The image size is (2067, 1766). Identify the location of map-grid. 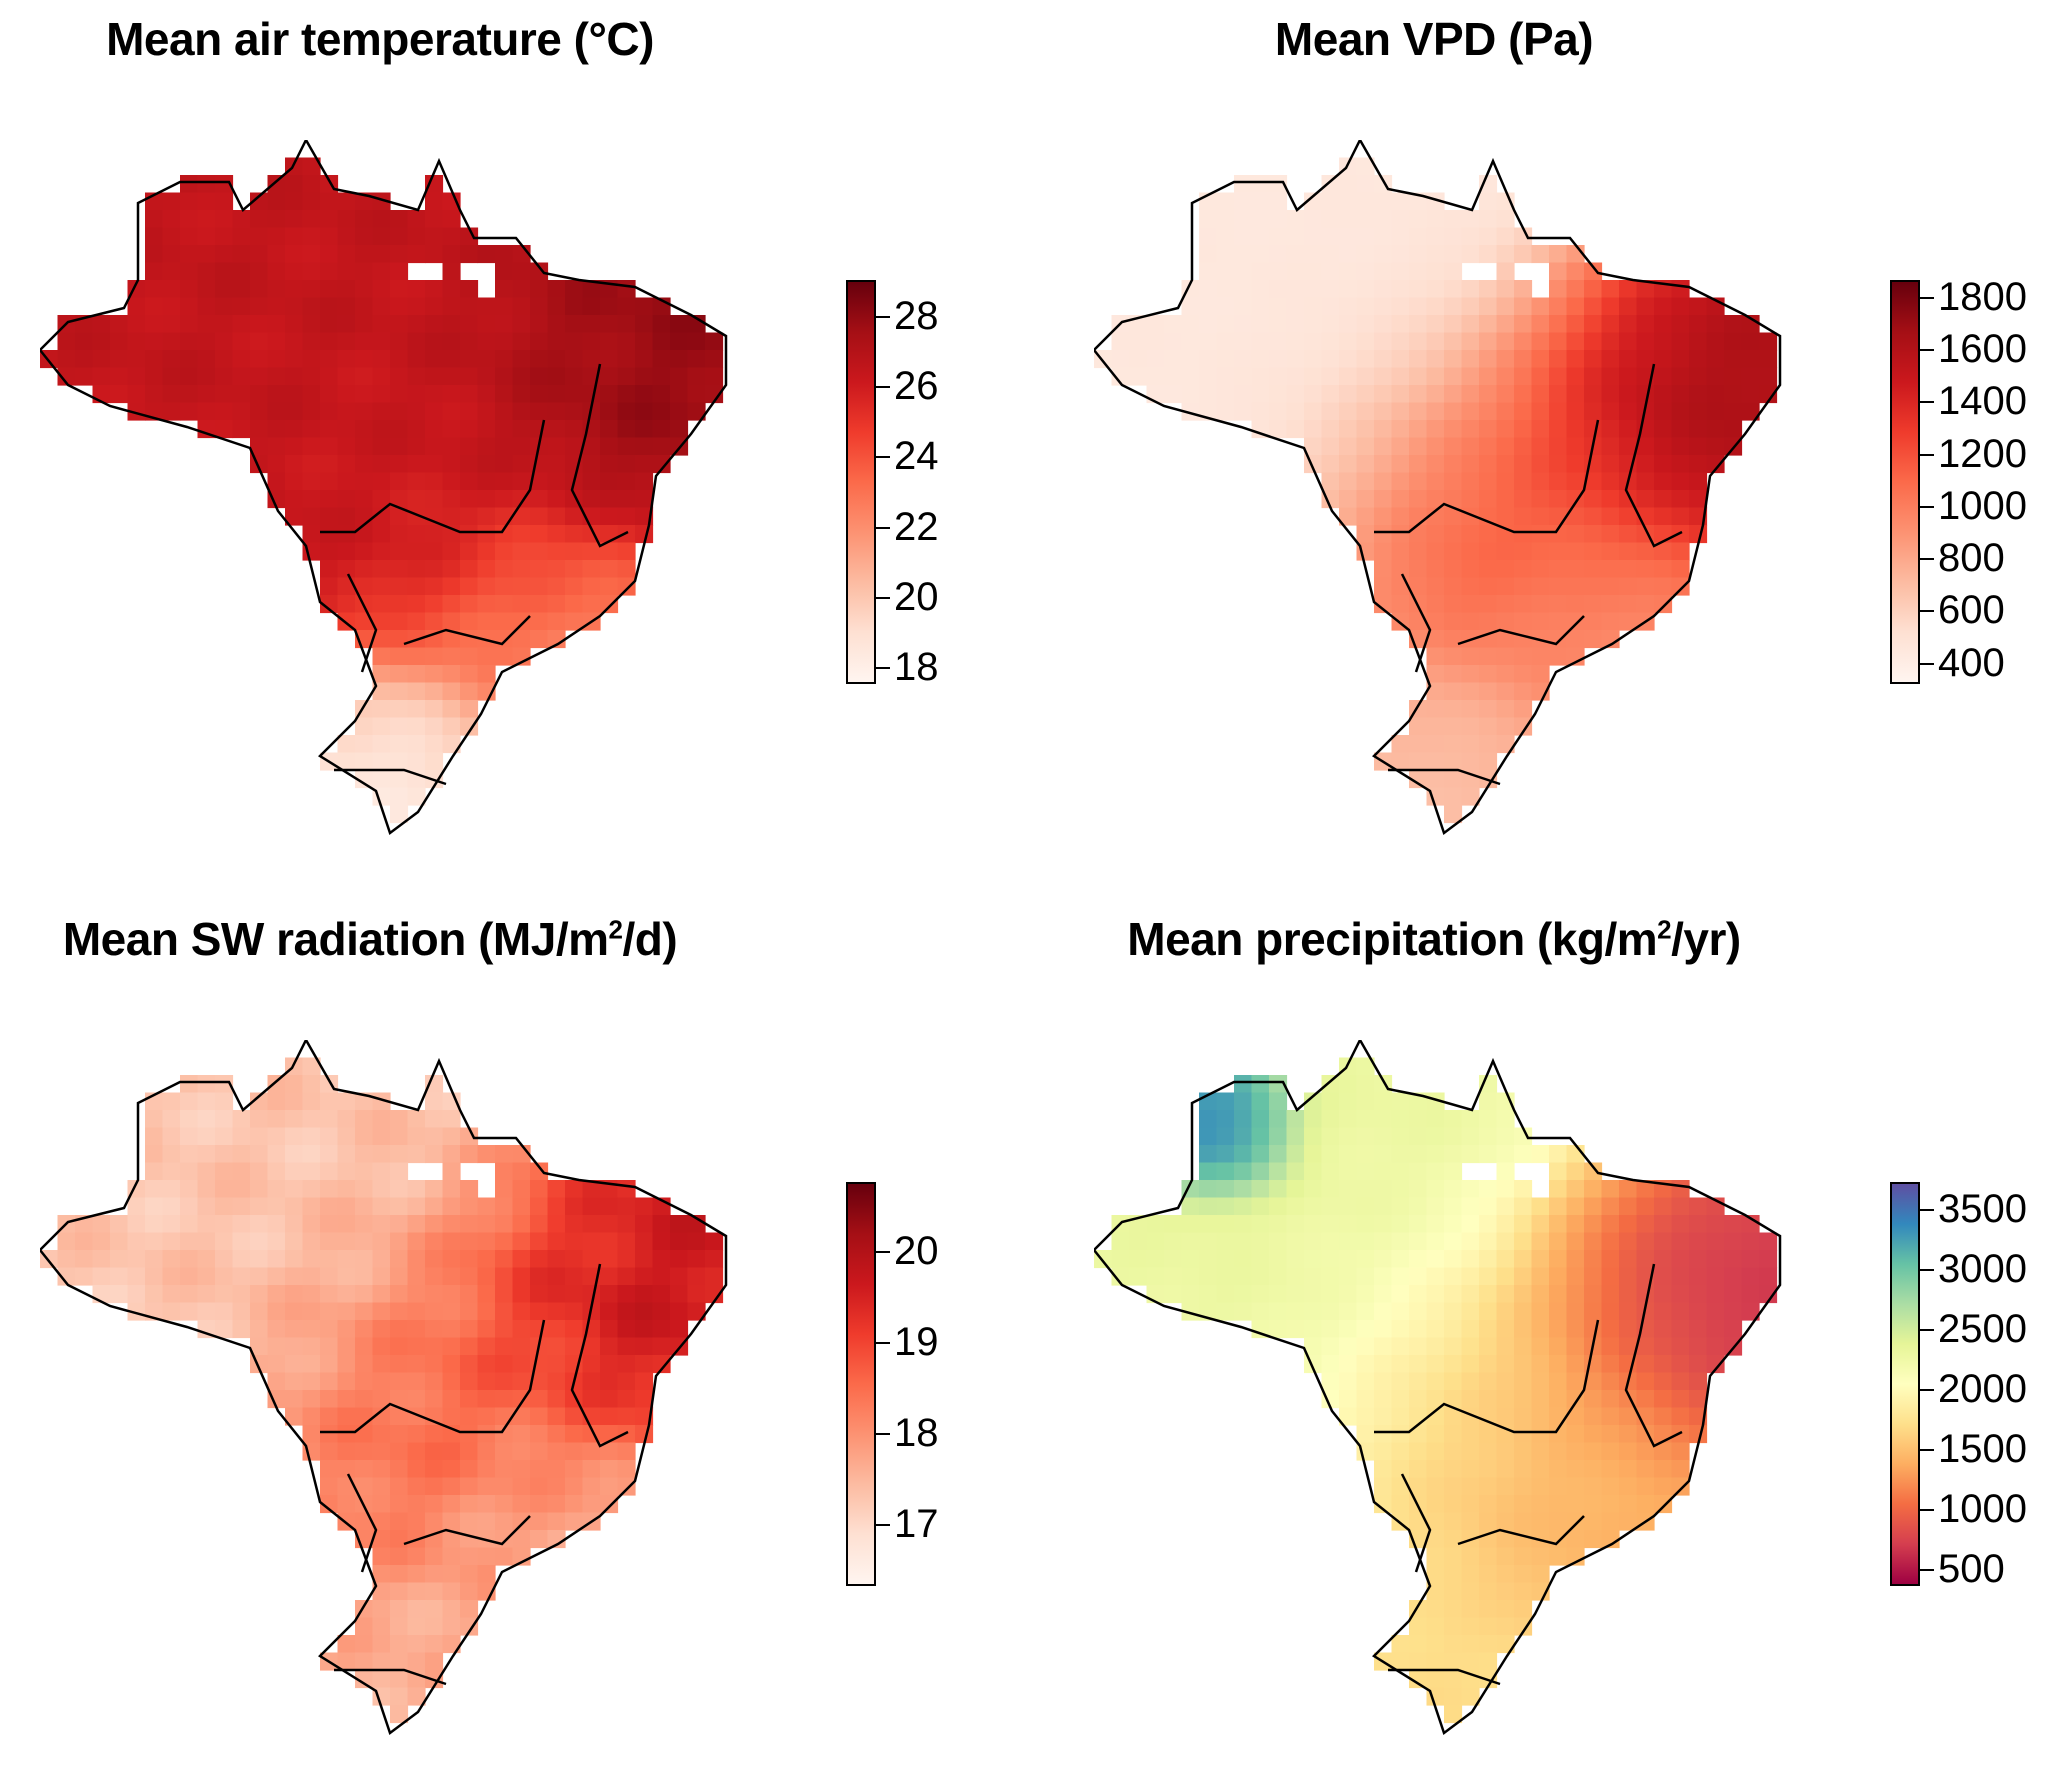
(1438, 1388).